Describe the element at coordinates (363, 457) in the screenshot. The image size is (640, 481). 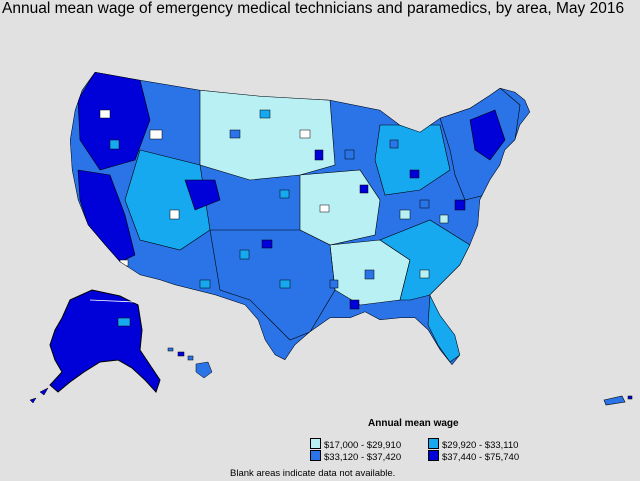
I see `legend-label-3: $33,120 - $37,420` at that location.